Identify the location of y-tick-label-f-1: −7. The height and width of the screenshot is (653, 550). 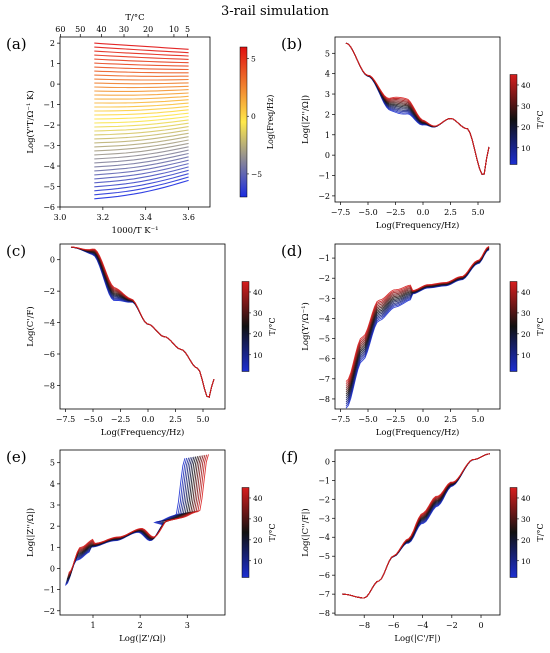
(324, 594).